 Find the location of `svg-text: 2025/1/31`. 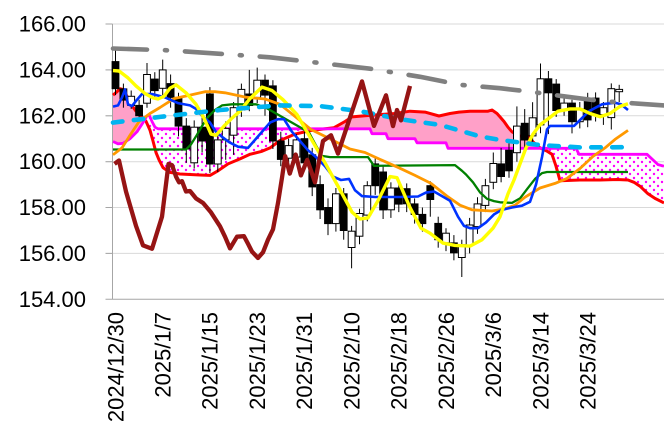

svg-text: 2025/1/31 is located at coordinates (304, 361).